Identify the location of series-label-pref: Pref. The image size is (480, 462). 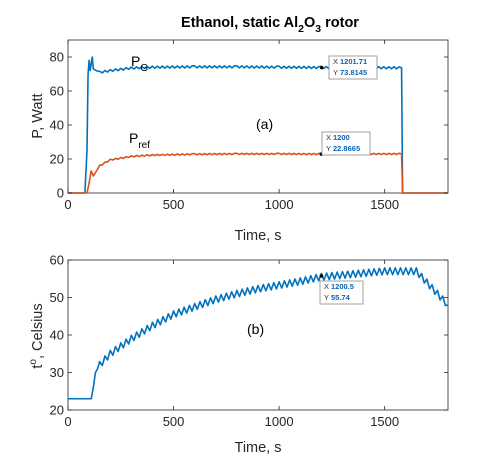
(139, 140).